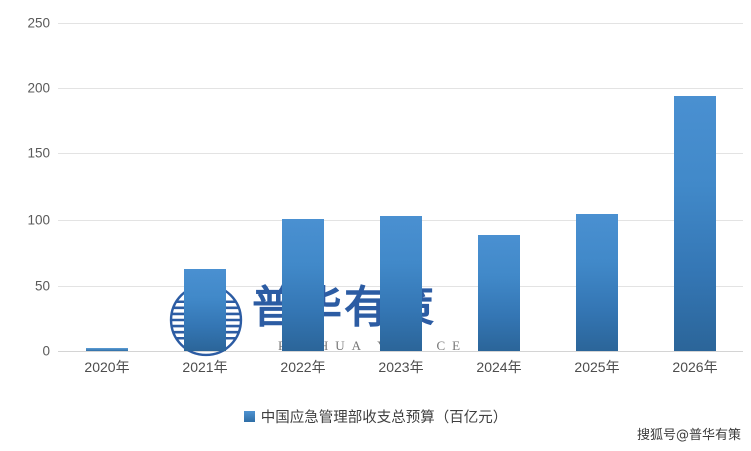 The width and height of the screenshot is (751, 451). What do you see at coordinates (688, 435) in the screenshot?
I see `source-credit: 搜狐号@普华有策` at bounding box center [688, 435].